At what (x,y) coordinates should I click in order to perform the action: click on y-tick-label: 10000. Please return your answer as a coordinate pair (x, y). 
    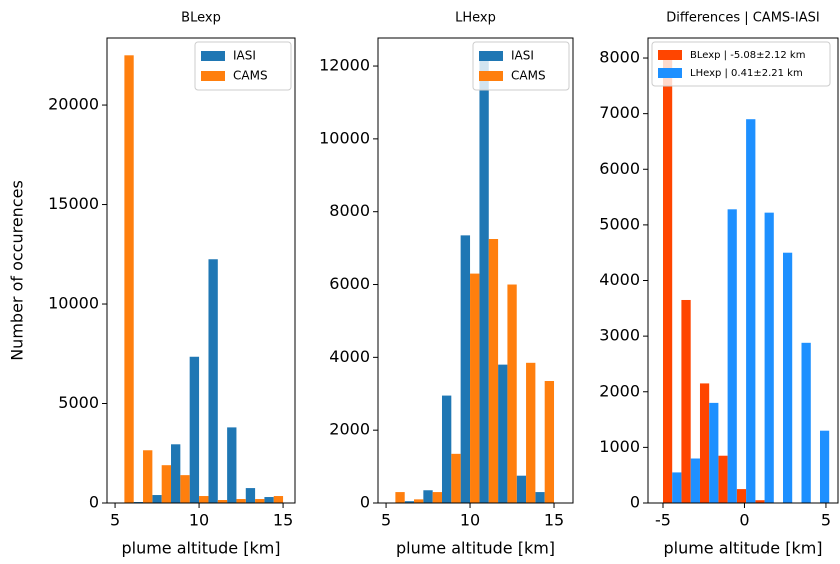
    Looking at the image, I should click on (73, 303).